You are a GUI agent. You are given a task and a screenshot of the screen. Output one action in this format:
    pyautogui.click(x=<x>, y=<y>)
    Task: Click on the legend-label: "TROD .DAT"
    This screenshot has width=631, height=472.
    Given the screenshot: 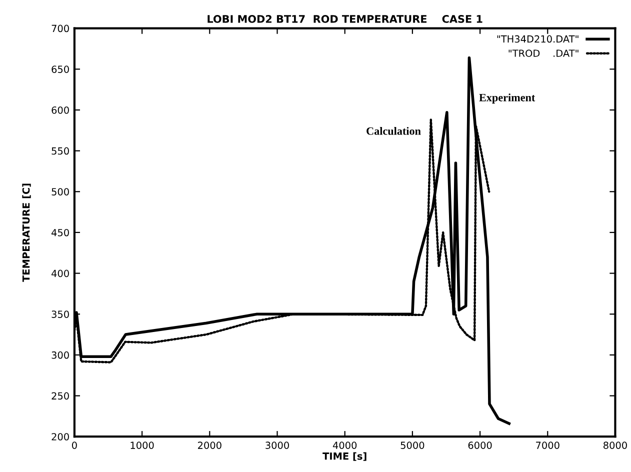 What is the action you would take?
    pyautogui.click(x=543, y=53)
    